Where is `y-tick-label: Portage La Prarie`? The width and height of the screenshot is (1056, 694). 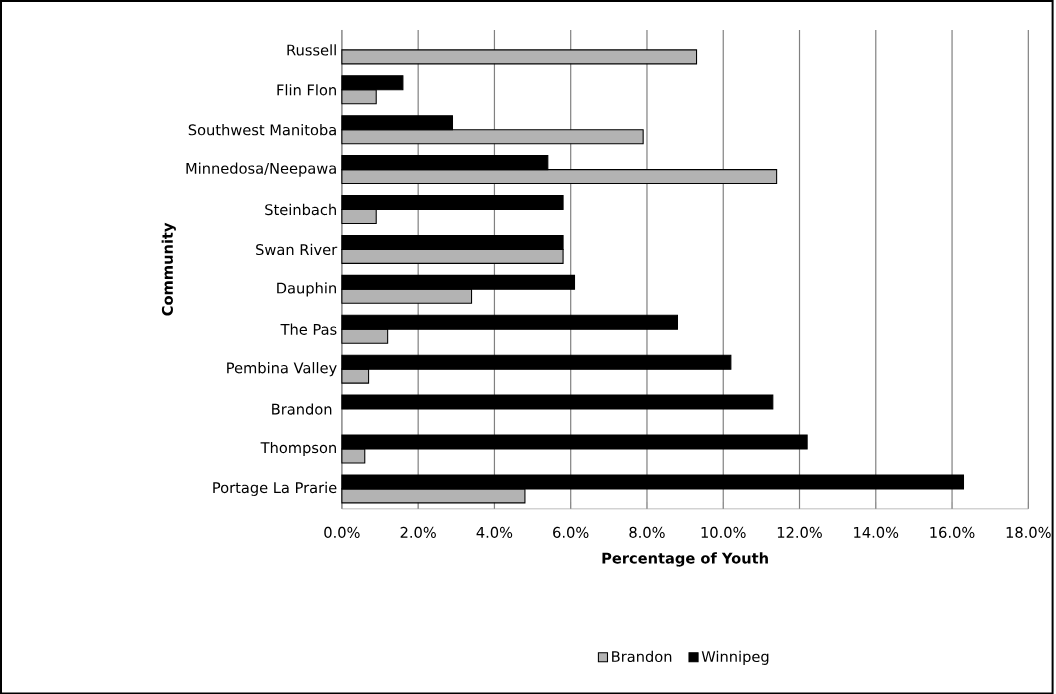
y-tick-label: Portage La Prarie is located at coordinates (275, 488).